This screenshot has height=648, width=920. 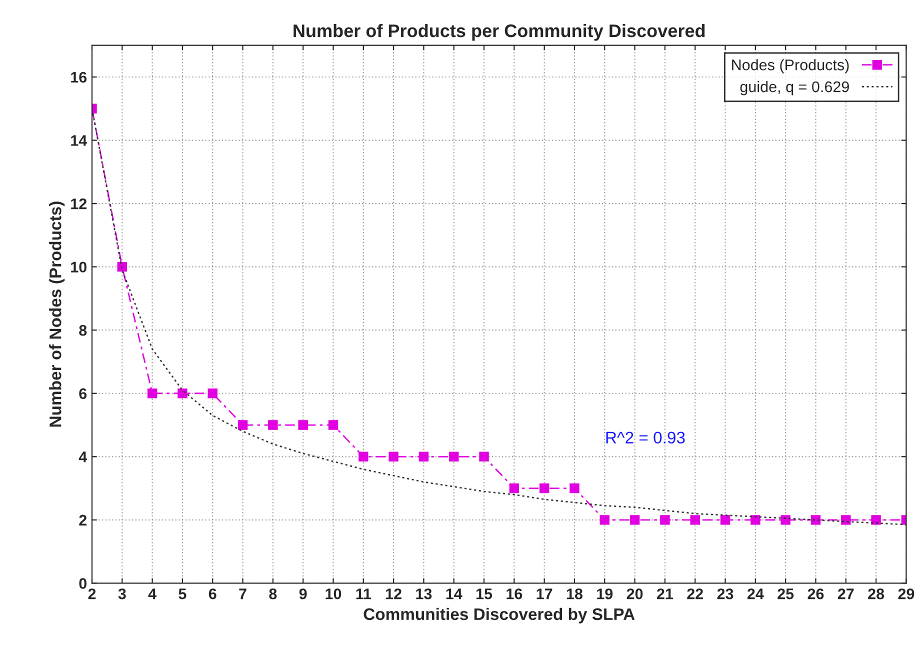 I want to click on x-axis-title: Communities Discovered by SLPA, so click(x=499, y=616).